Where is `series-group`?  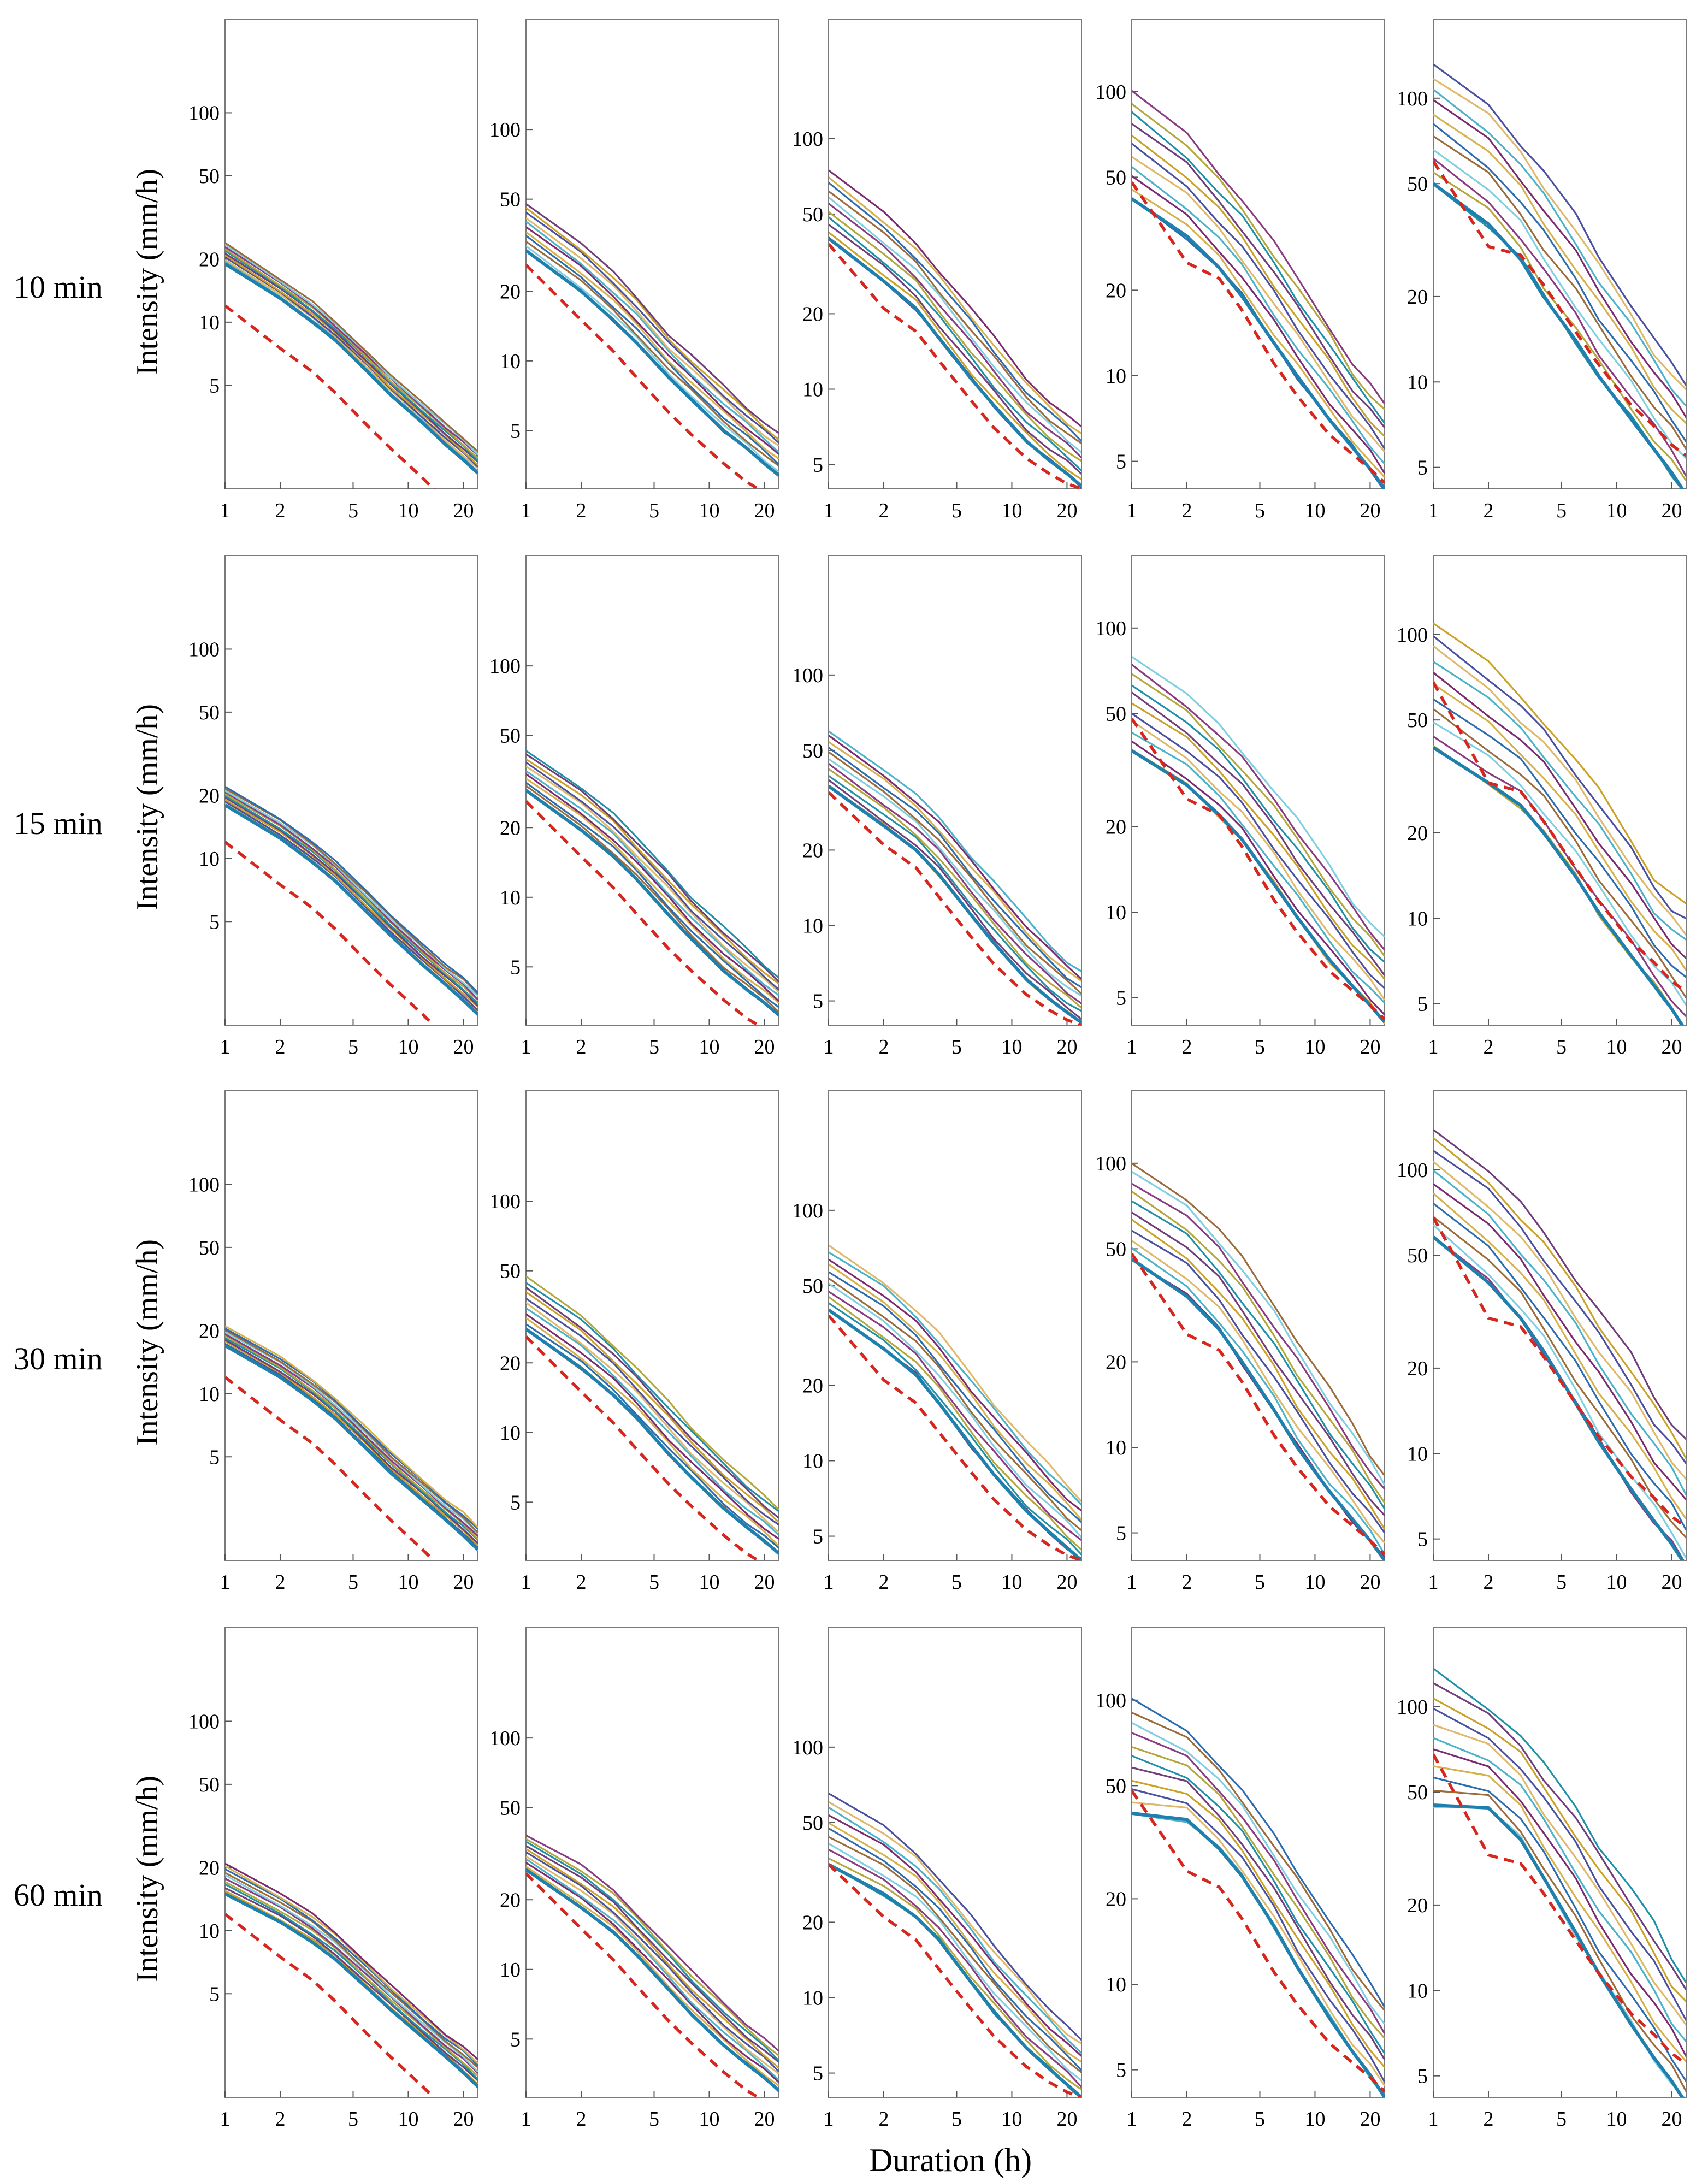 series-group is located at coordinates (1559, 1344).